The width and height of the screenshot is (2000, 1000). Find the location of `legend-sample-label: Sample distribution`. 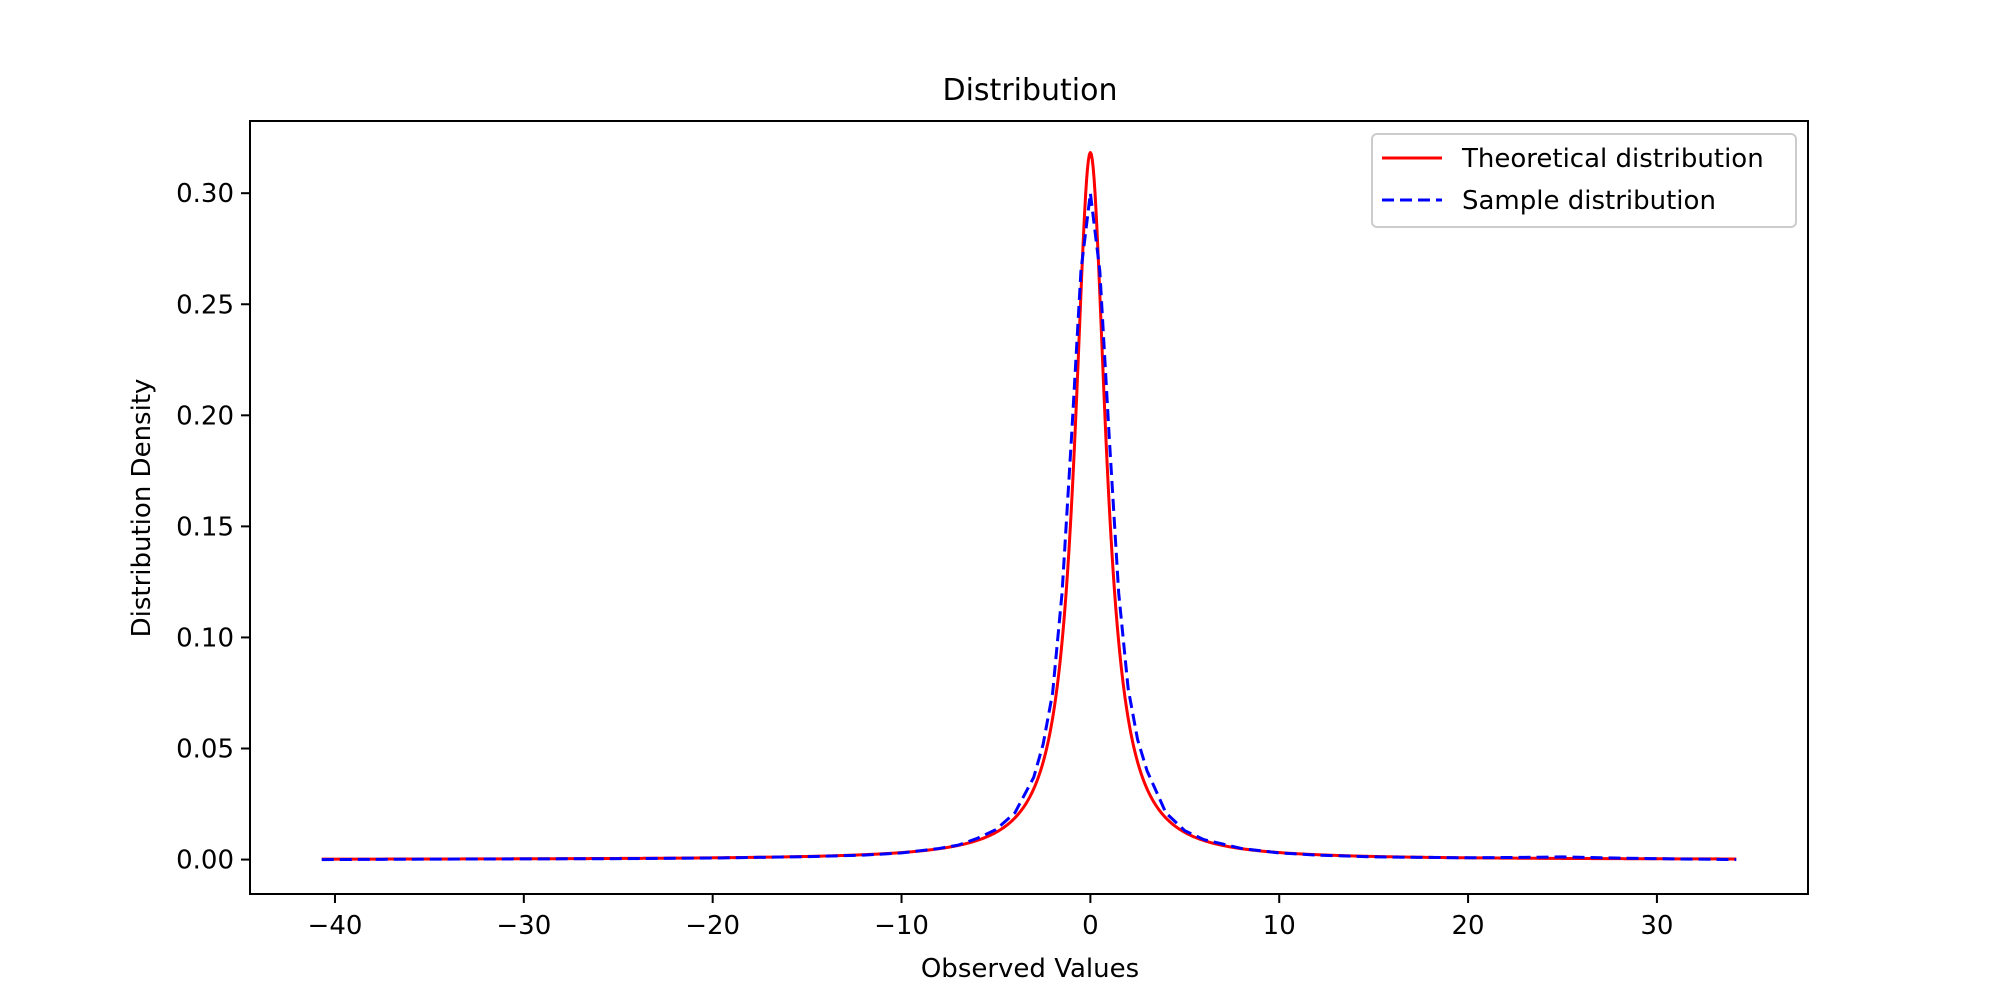

legend-sample-label: Sample distribution is located at coordinates (1589, 201).